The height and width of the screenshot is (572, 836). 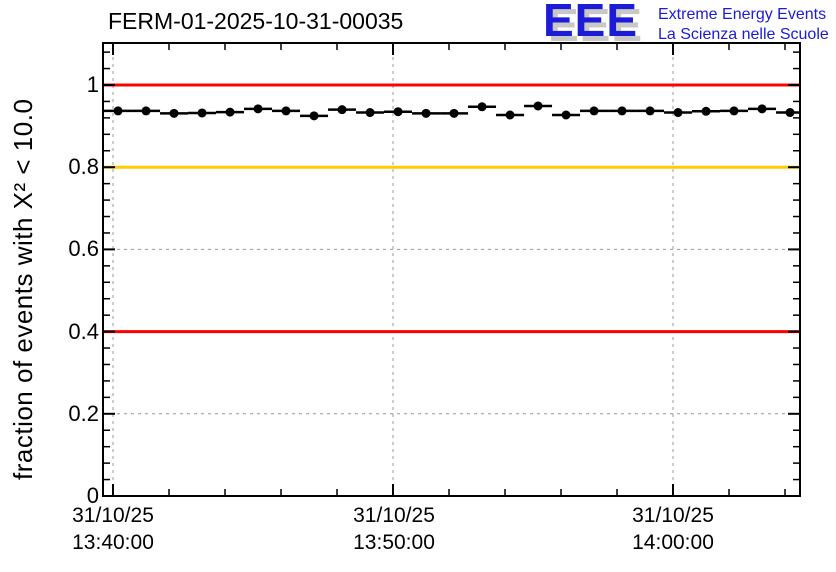 What do you see at coordinates (83, 413) in the screenshot?
I see `y-tick-label: 0.2` at bounding box center [83, 413].